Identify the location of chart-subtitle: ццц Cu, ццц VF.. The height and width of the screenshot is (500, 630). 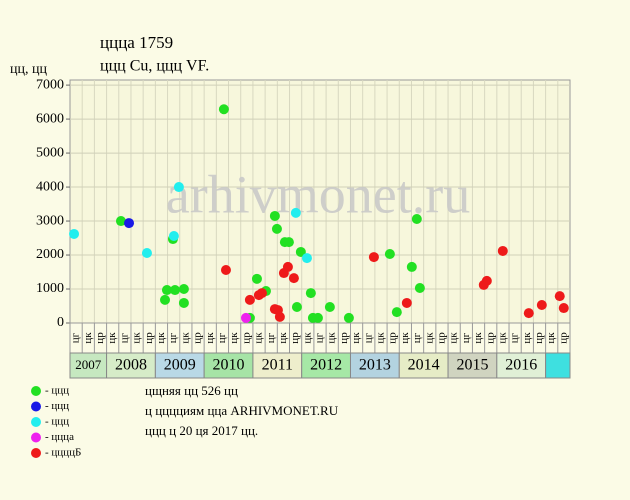
(154, 66).